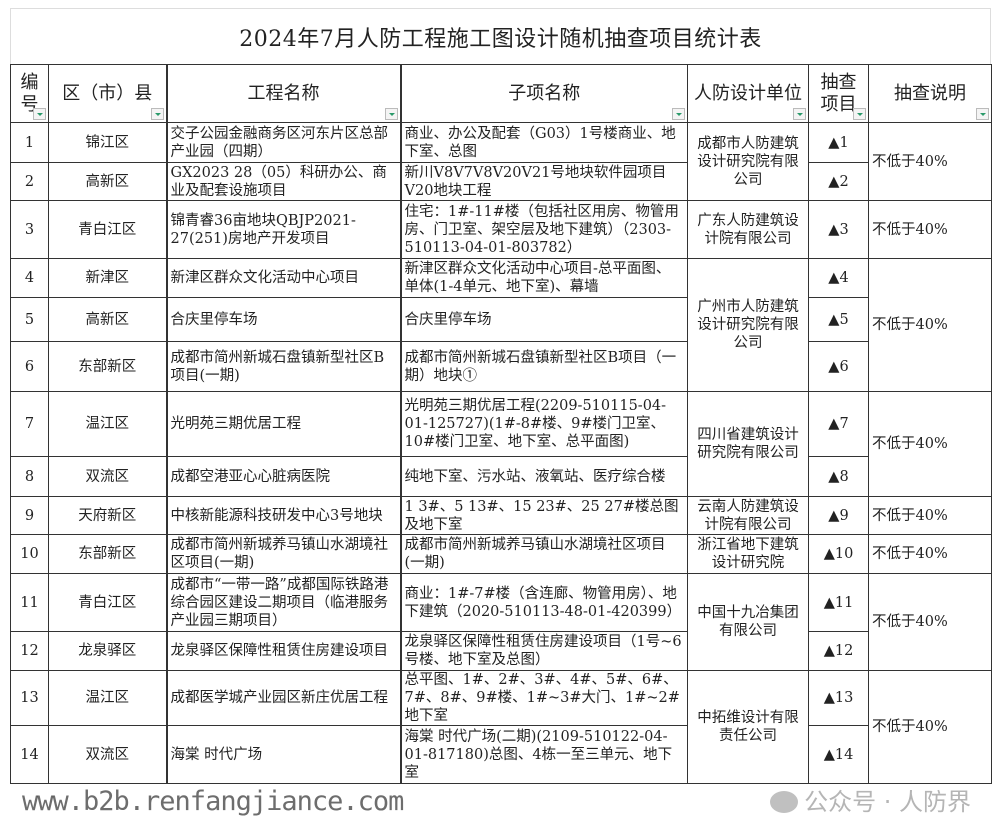 This screenshot has height=822, width=1000. I want to click on district-cell: 新津区, so click(107, 278).